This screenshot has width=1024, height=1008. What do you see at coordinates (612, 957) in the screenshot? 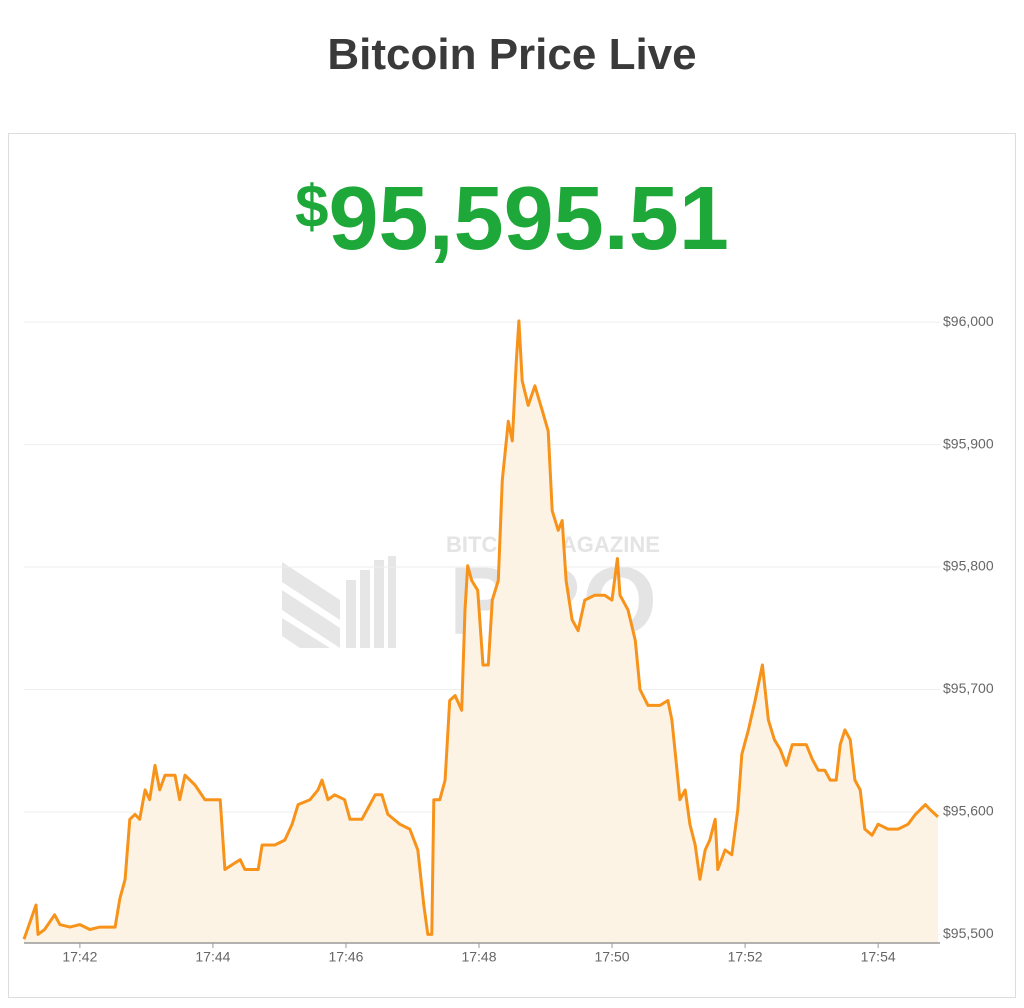
I see `x-tick-label: 17:50` at bounding box center [612, 957].